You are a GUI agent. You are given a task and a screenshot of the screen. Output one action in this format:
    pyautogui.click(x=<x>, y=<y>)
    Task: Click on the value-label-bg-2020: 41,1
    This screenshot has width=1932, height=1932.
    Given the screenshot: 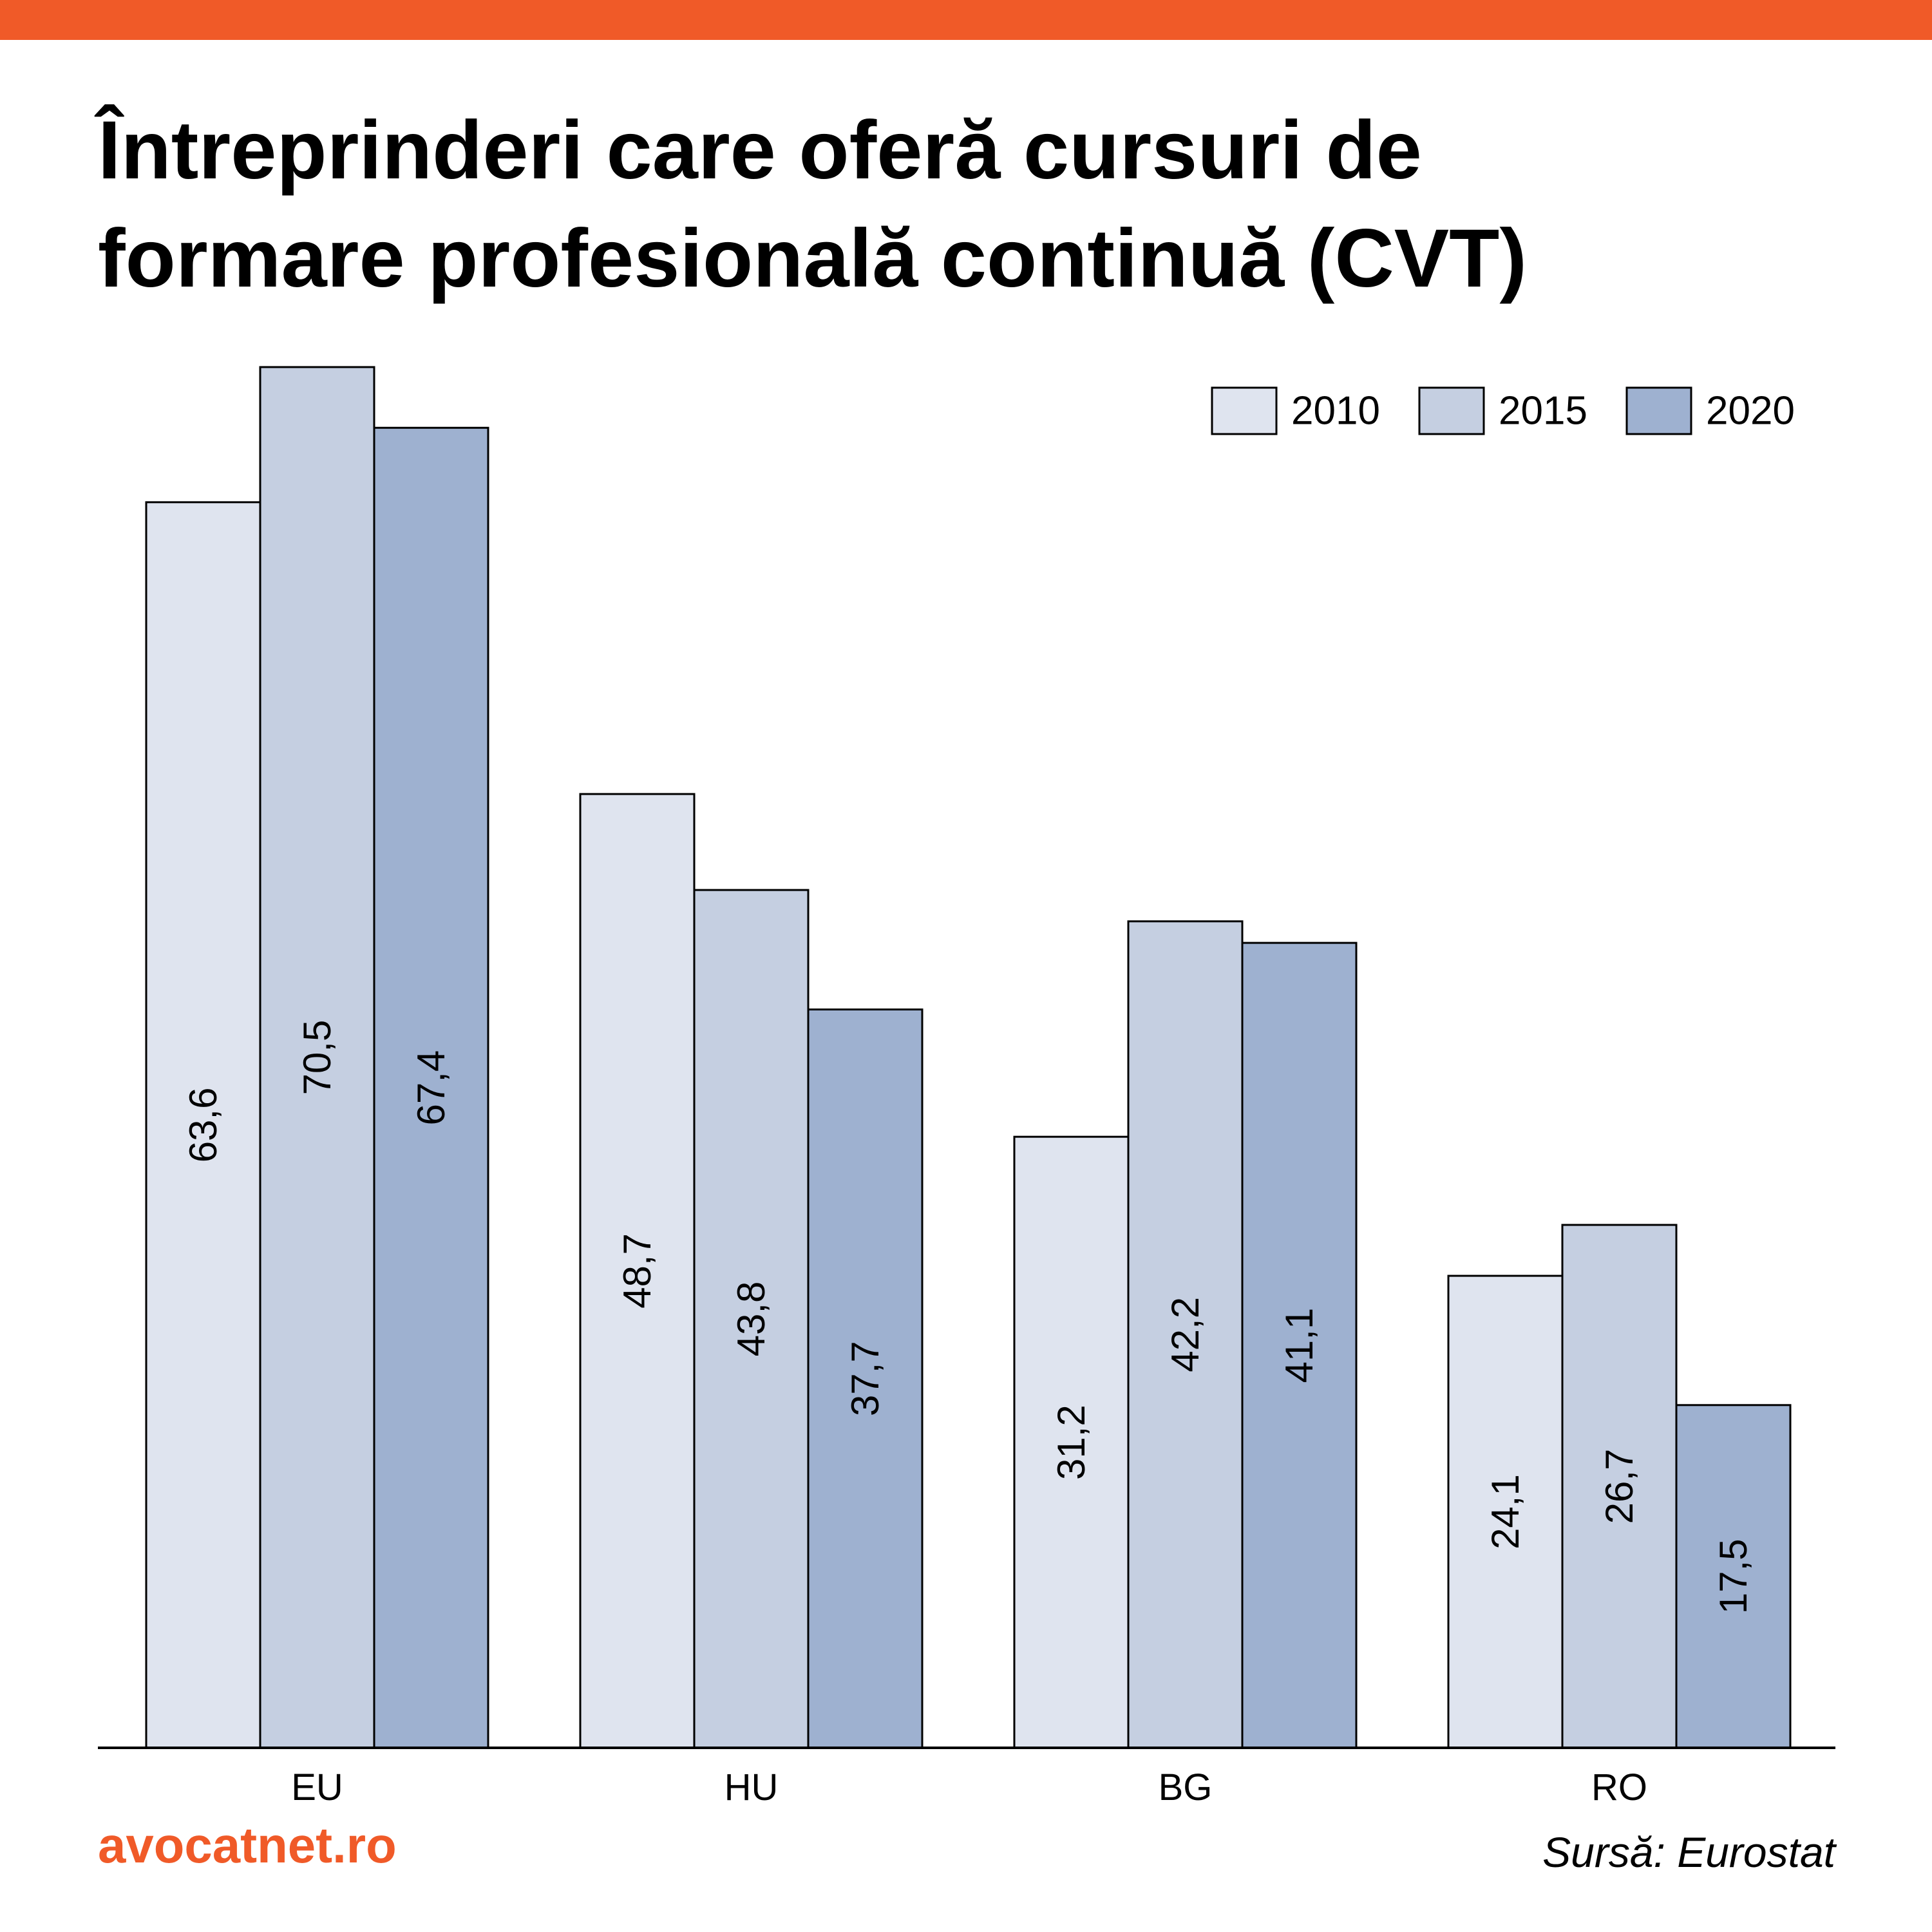 What is the action you would take?
    pyautogui.click(x=1299, y=1345)
    